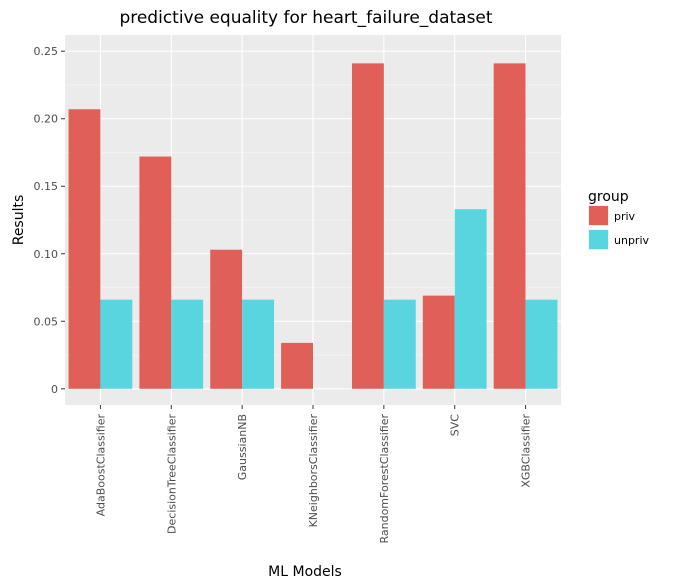  I want to click on legend-title: group, so click(608, 197).